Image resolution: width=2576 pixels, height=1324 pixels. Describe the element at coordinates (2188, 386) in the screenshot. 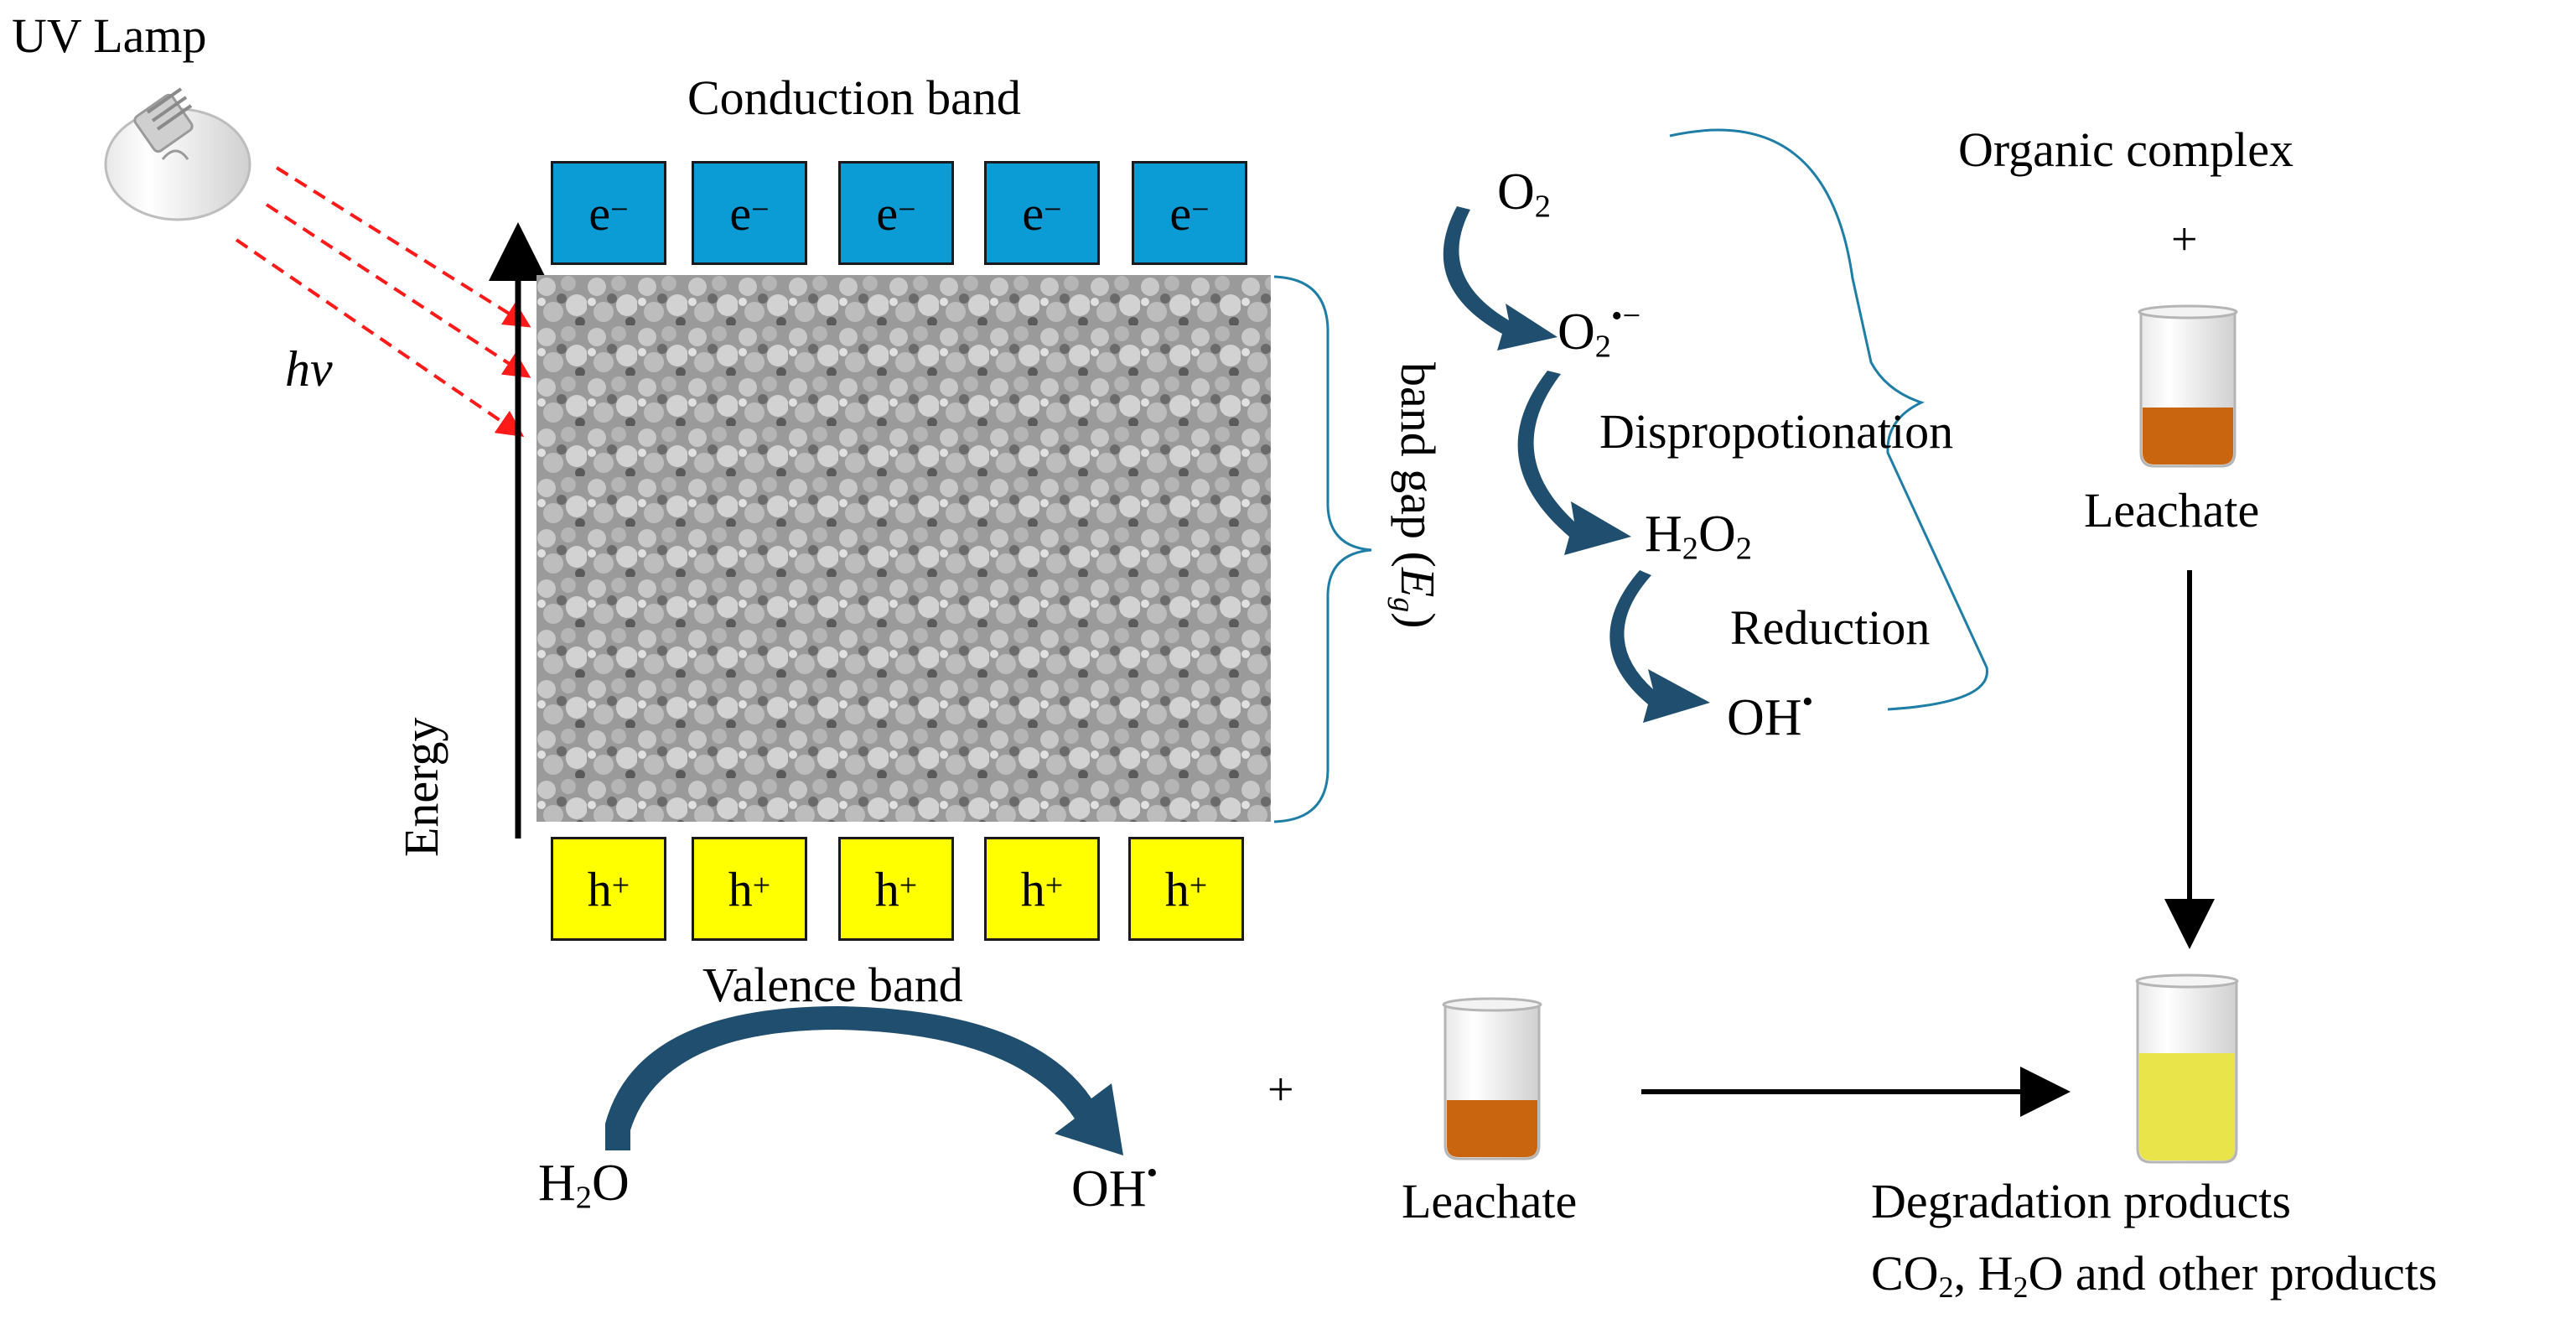

I see `leachate-beaker-top-icon` at that location.